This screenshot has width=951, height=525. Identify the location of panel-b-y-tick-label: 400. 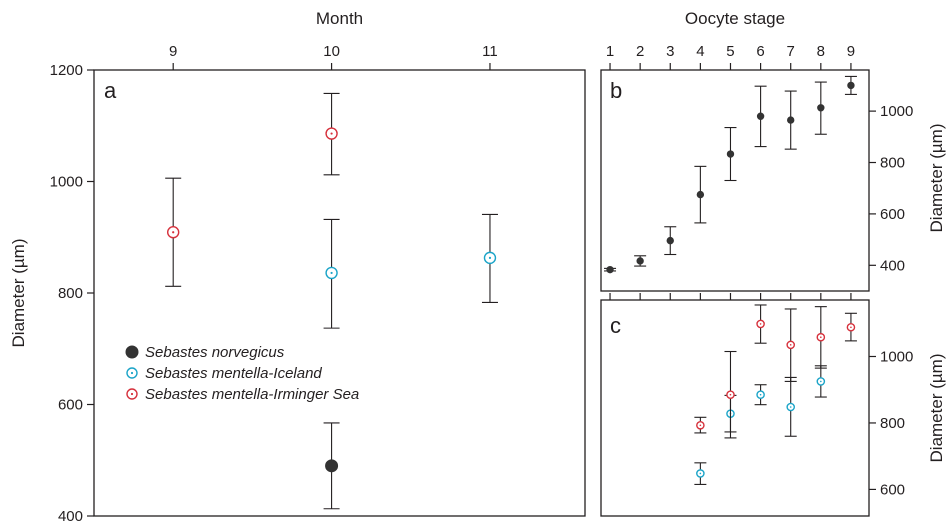
(892, 265).